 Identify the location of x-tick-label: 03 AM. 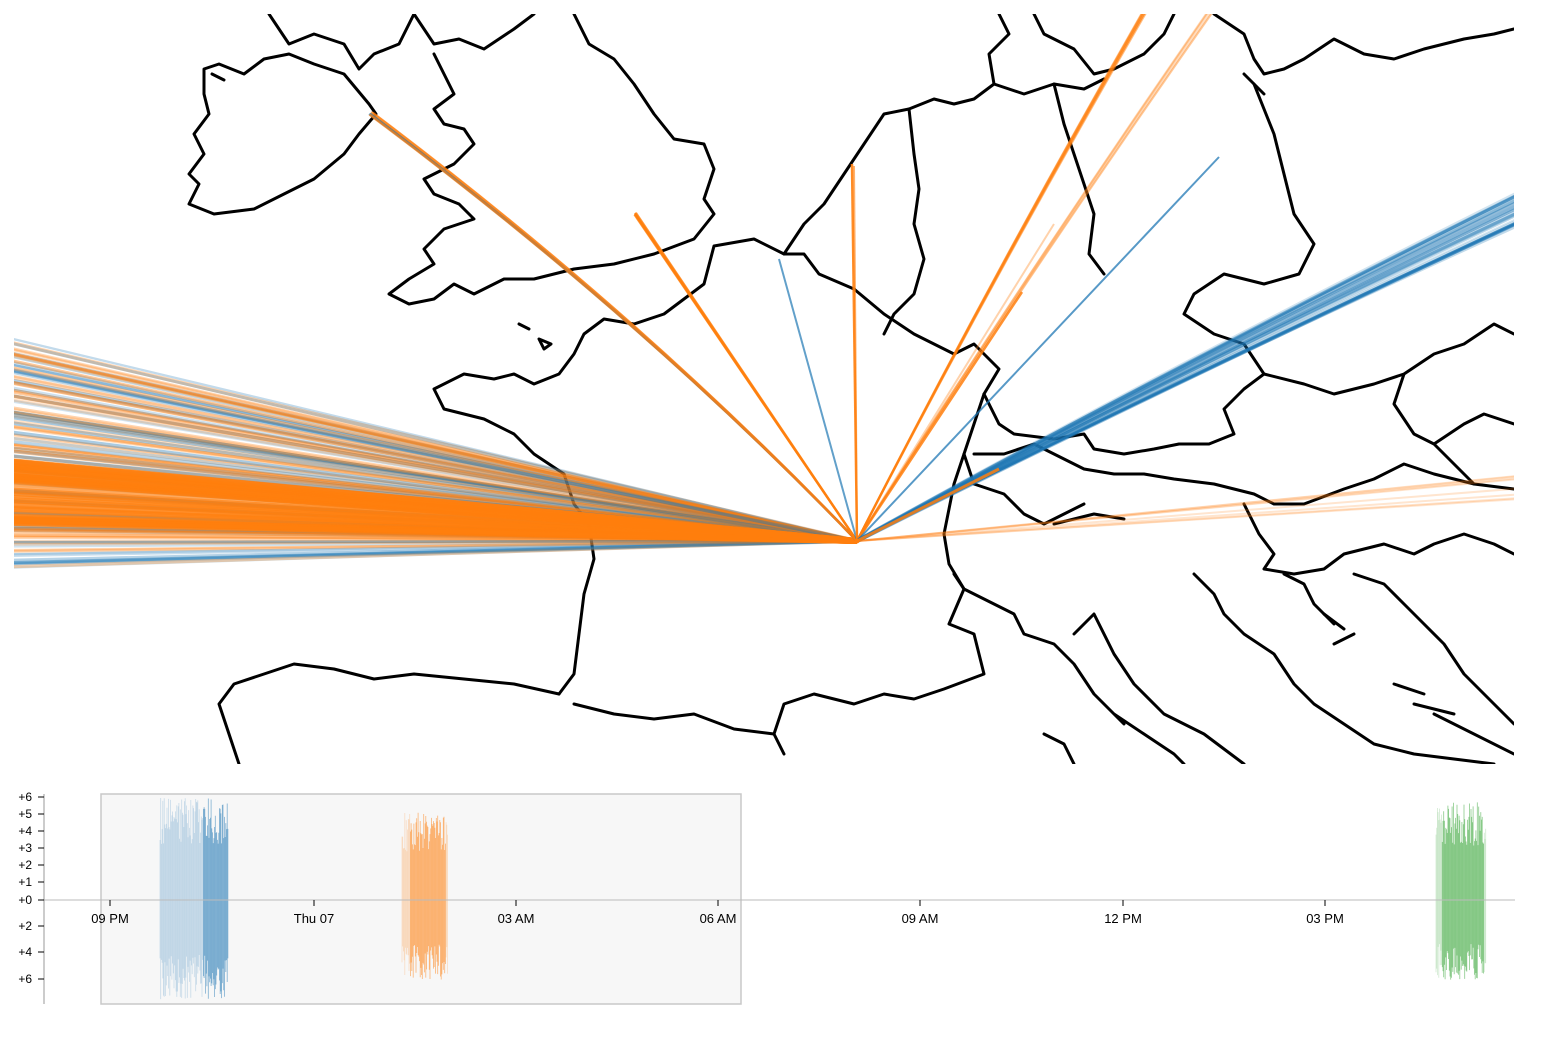
(516, 918).